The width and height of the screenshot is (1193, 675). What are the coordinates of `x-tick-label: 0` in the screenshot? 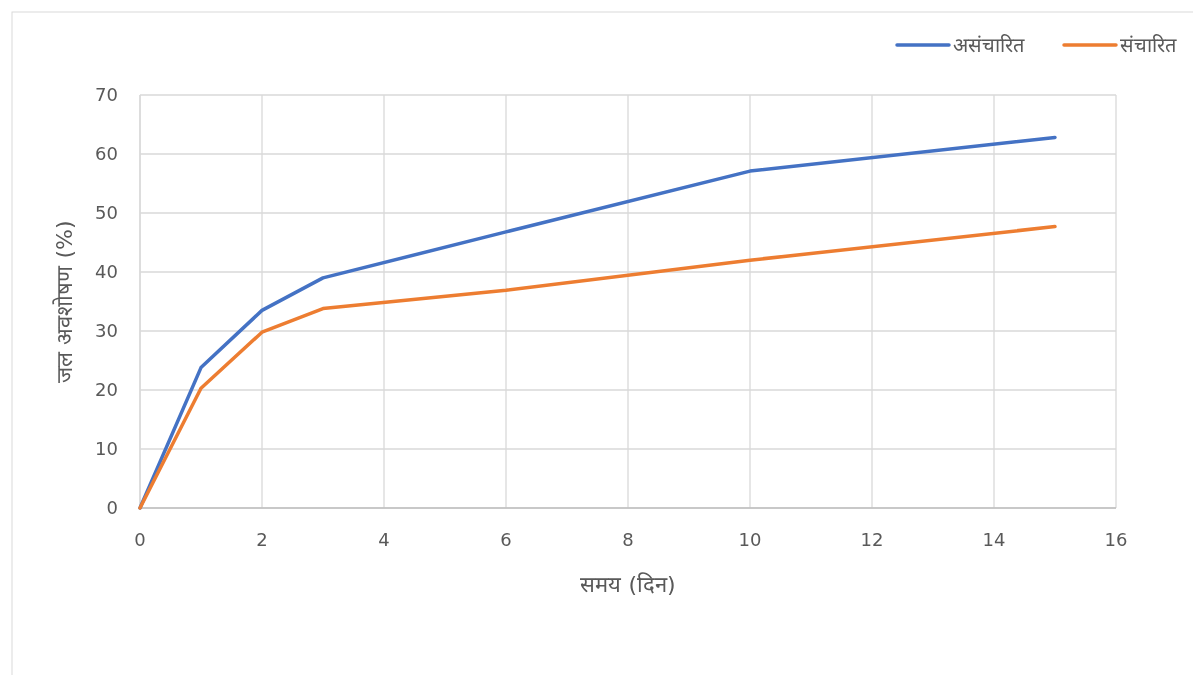 It's located at (140, 539).